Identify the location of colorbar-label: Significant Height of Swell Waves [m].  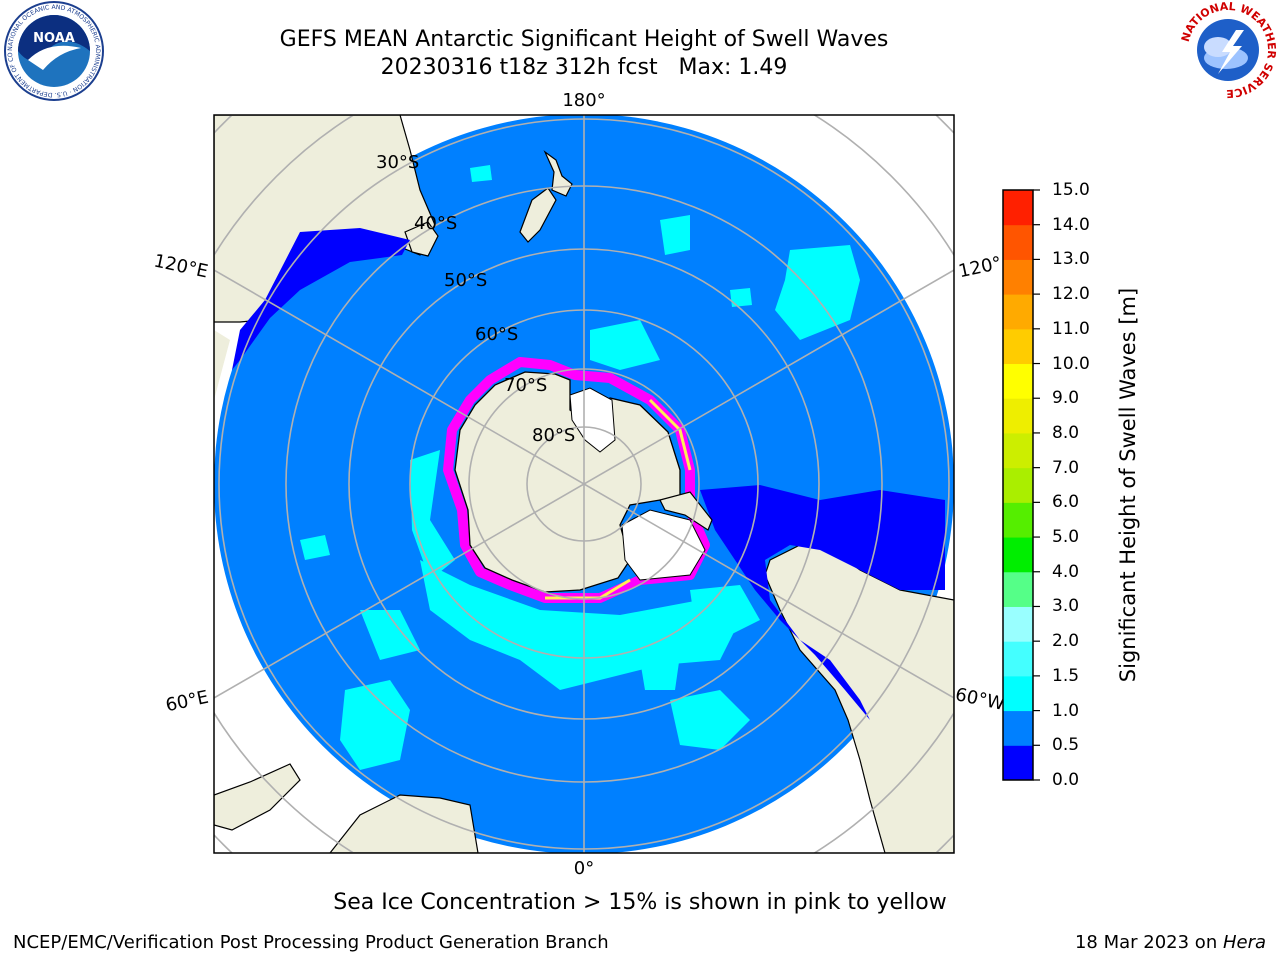
(1128, 485).